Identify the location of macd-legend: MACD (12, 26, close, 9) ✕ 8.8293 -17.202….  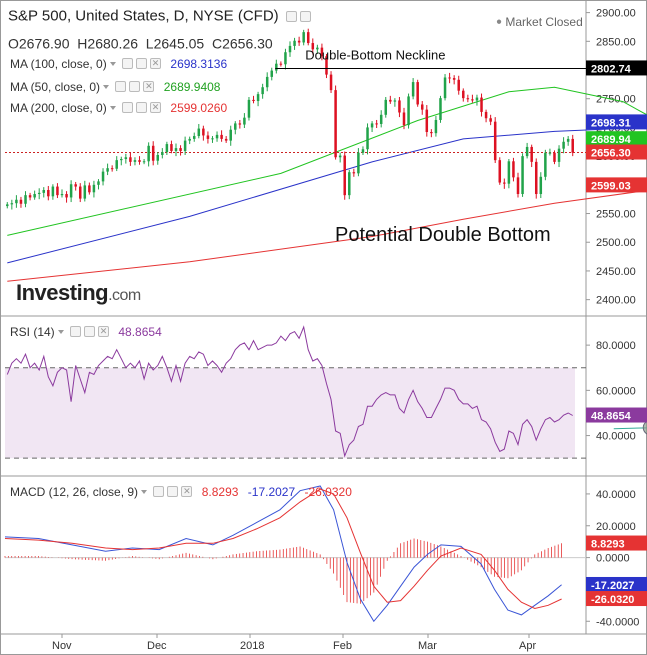
(181, 491).